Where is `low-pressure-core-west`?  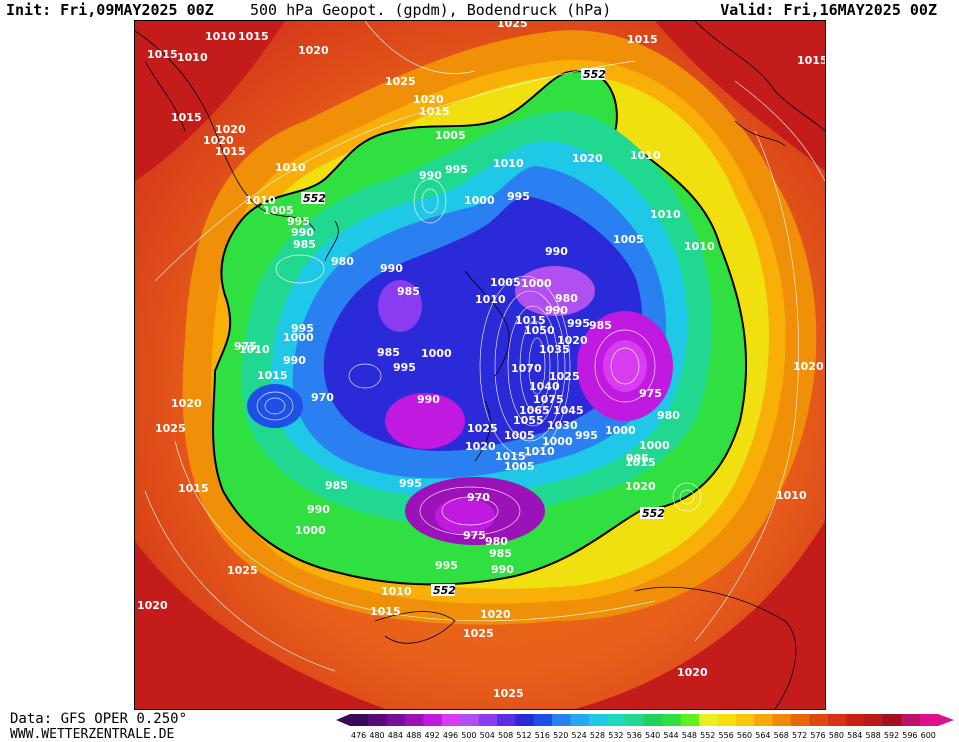
low-pressure-core-west is located at coordinates (400, 306).